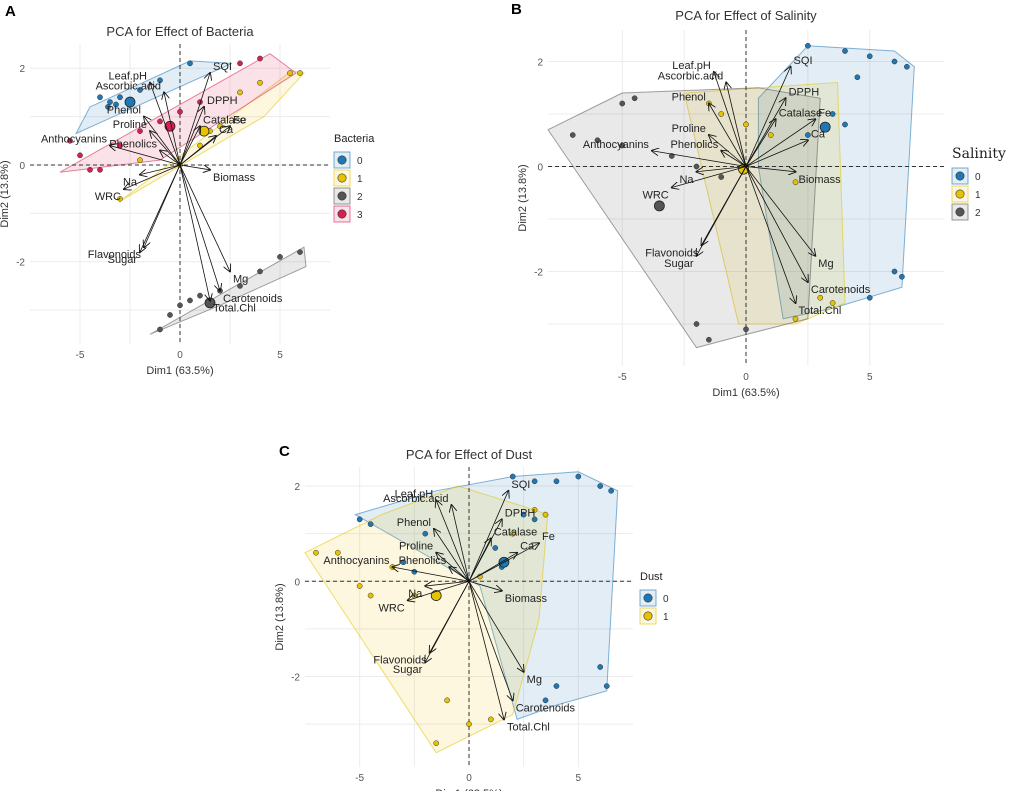 Image resolution: width=1021 pixels, height=791 pixels. Describe the element at coordinates (516, 9) in the screenshot. I see `panel-label: B` at that location.